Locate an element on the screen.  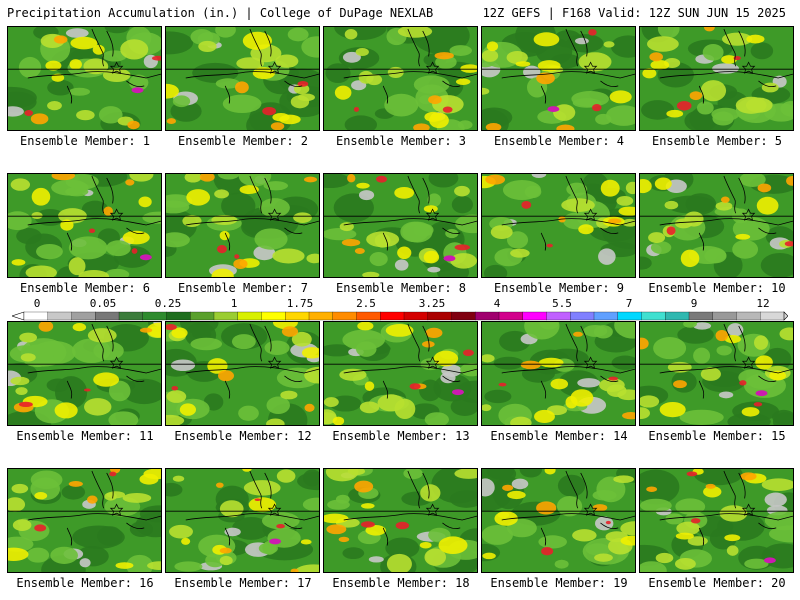
ensemble-member-label: Ensemble Member: 13 is located at coordinates (401, 436).